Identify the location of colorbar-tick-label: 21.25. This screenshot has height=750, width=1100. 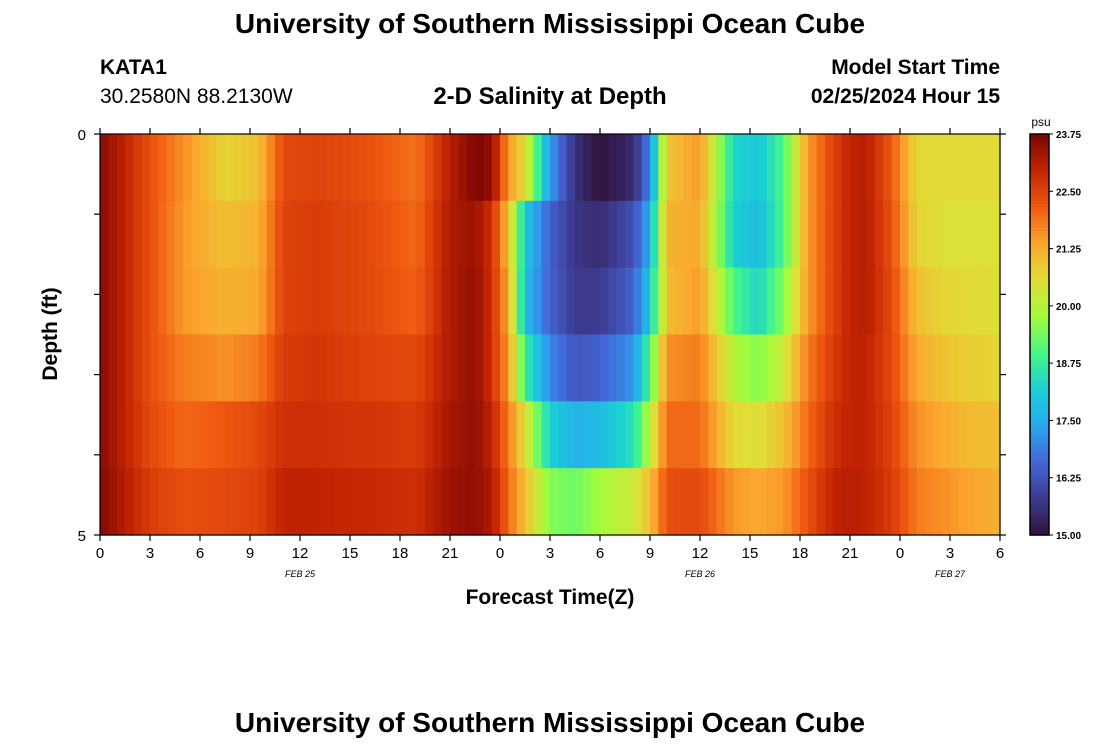
(1068, 250).